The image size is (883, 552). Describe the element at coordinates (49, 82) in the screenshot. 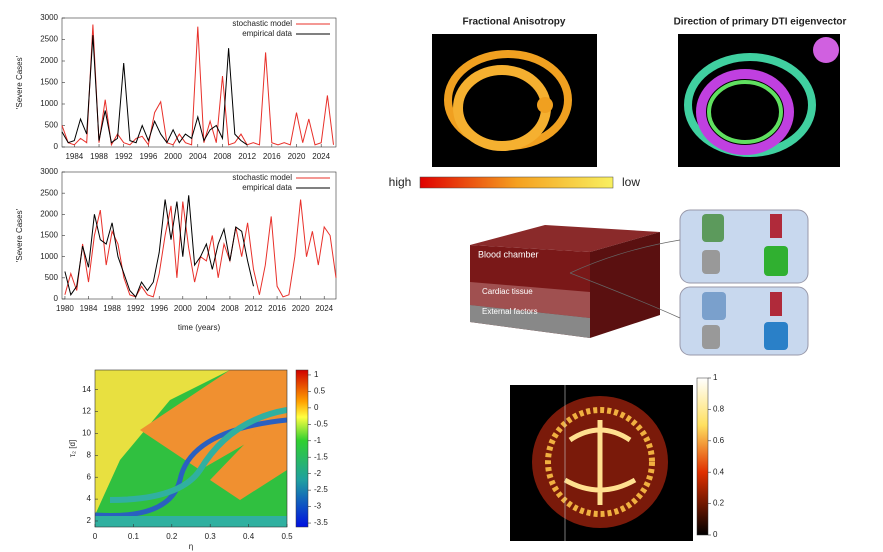

I see `y-tick-label: 1500` at that location.